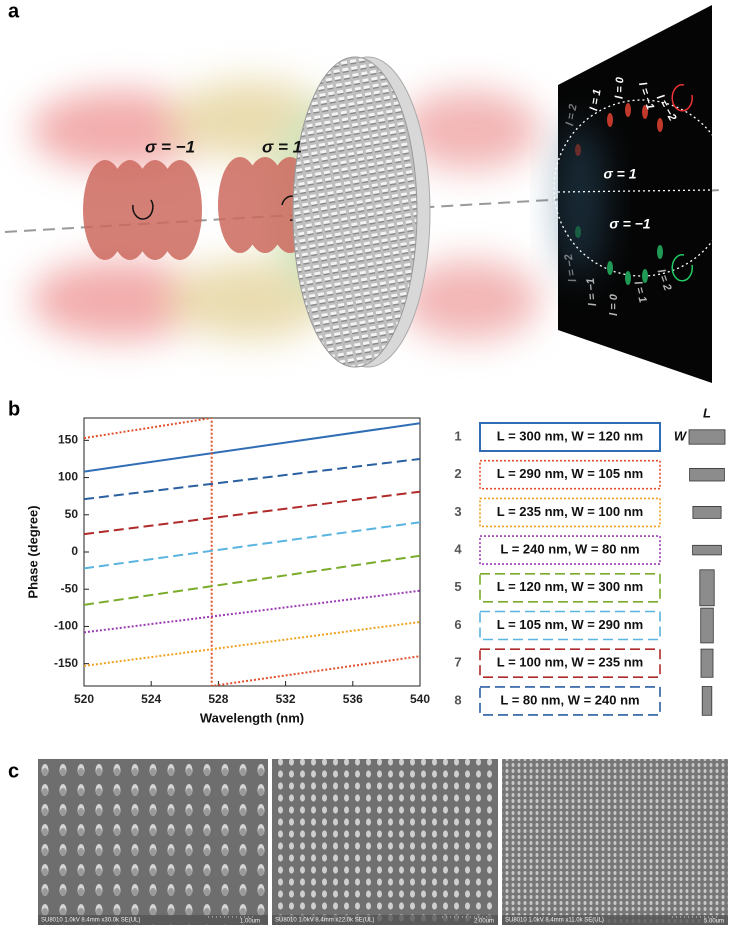 The image size is (729, 926). What do you see at coordinates (420, 699) in the screenshot?
I see `x-tick-label: 540` at bounding box center [420, 699].